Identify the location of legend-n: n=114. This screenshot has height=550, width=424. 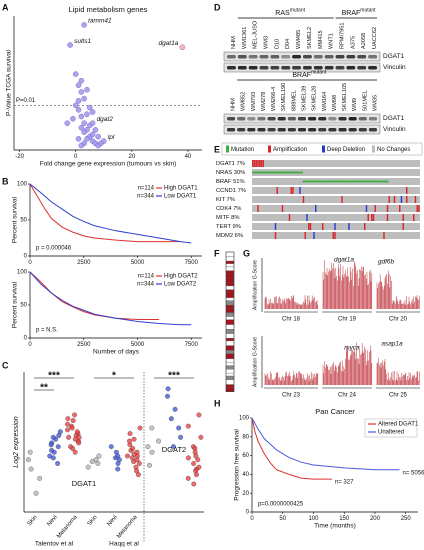
(146, 277).